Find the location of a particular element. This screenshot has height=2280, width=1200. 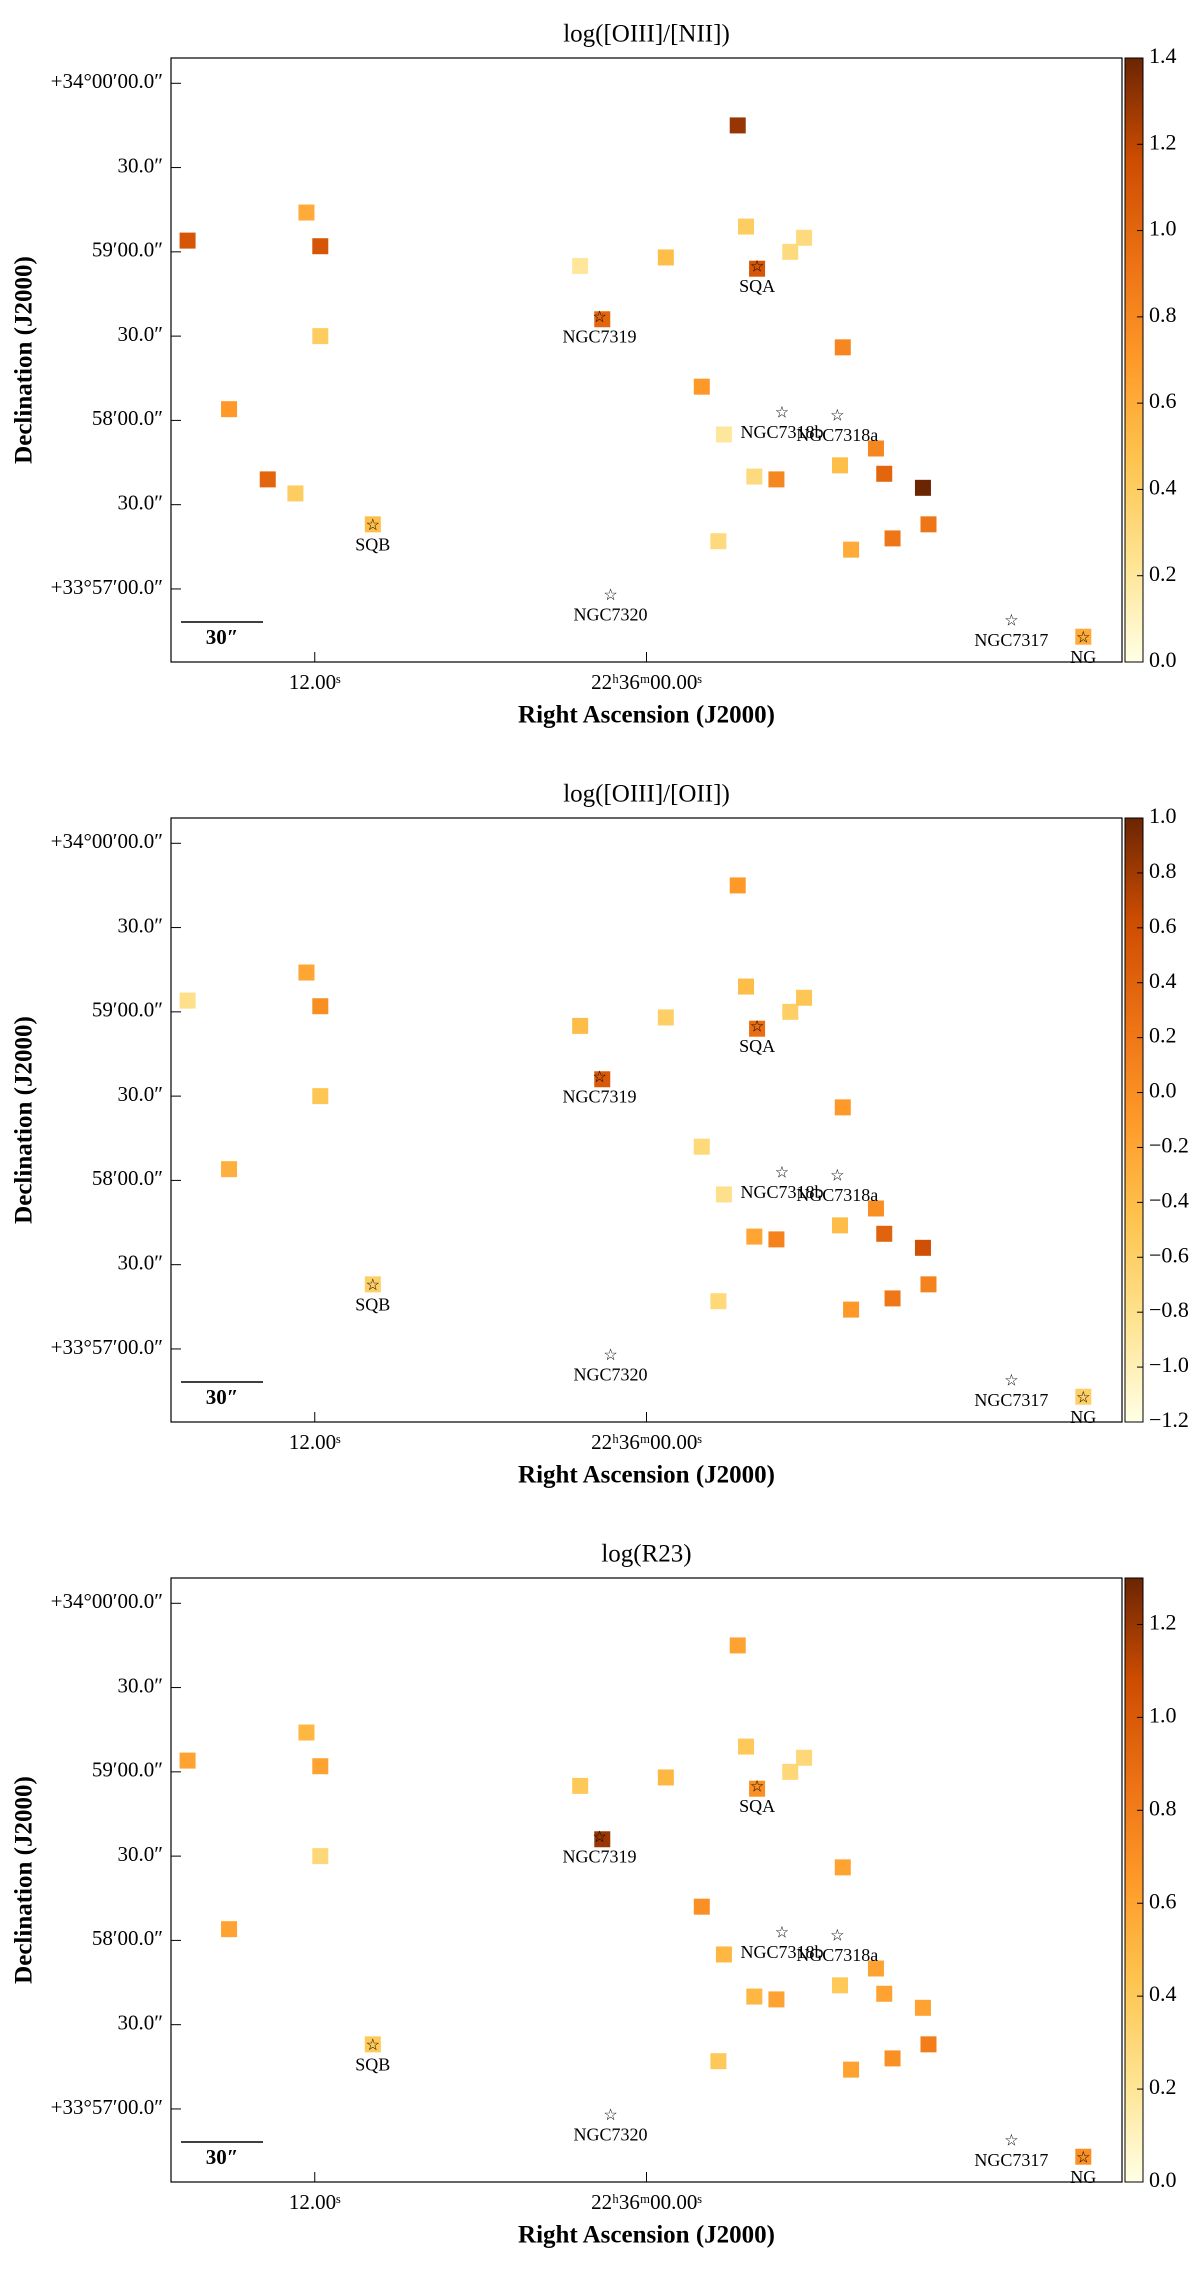

y-tick-label: 59′00.0″ is located at coordinates (127, 250).